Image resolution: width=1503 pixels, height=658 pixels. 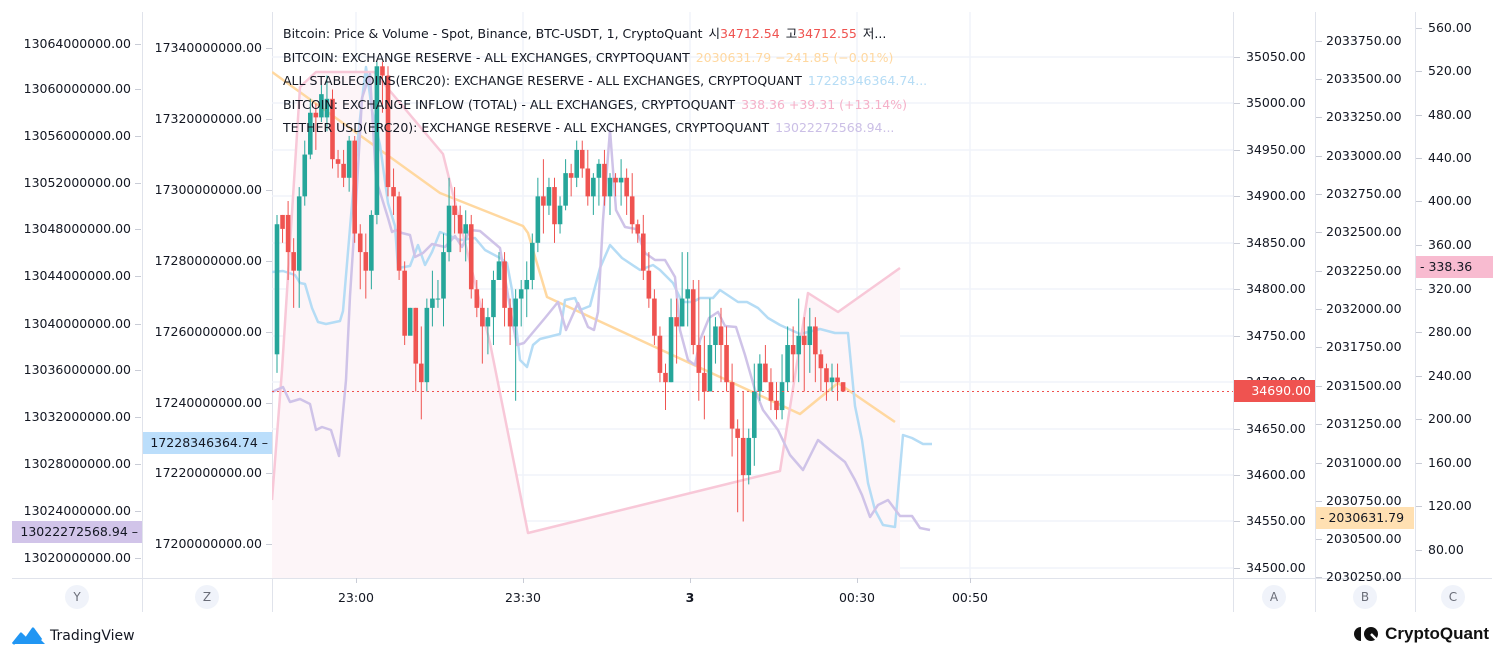 I want to click on time-axis-label: 00:50, so click(x=970, y=597).